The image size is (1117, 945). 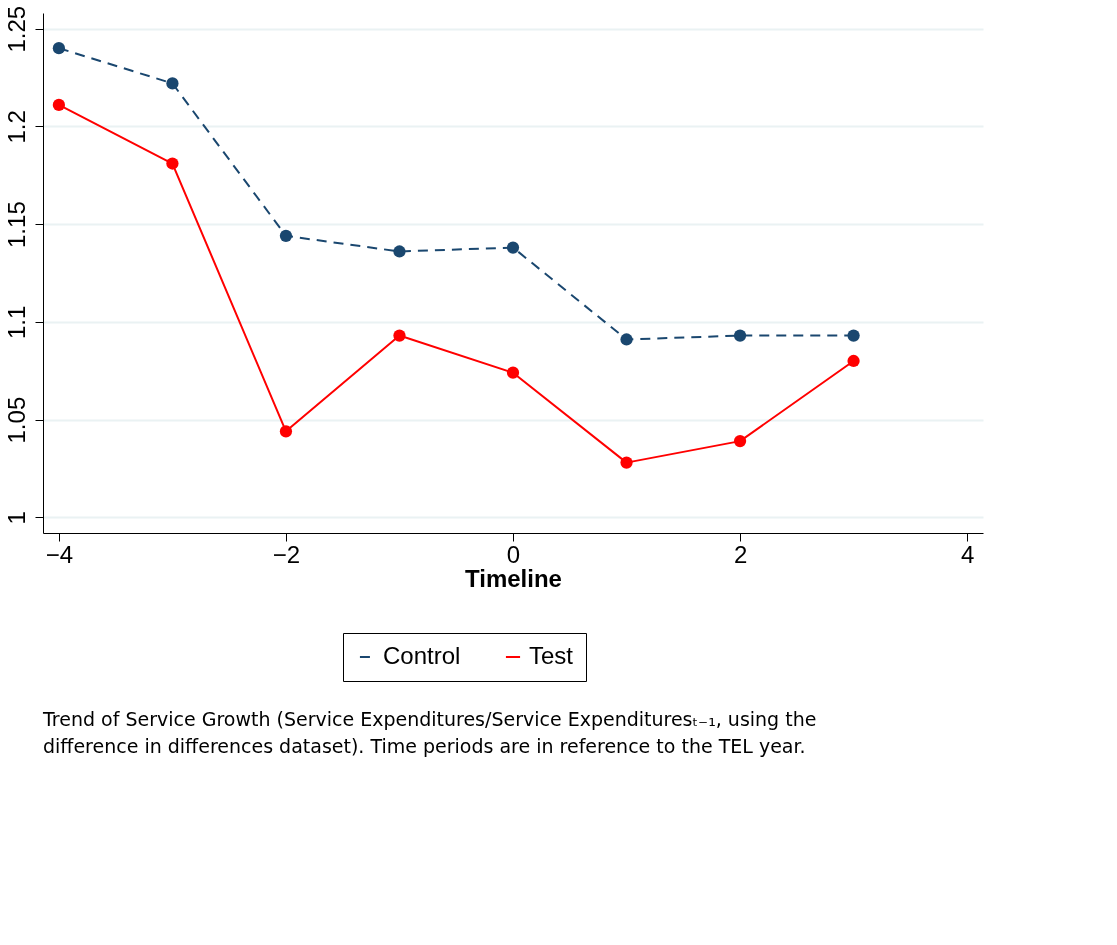 What do you see at coordinates (551, 655) in the screenshot?
I see `legend-label: Test` at bounding box center [551, 655].